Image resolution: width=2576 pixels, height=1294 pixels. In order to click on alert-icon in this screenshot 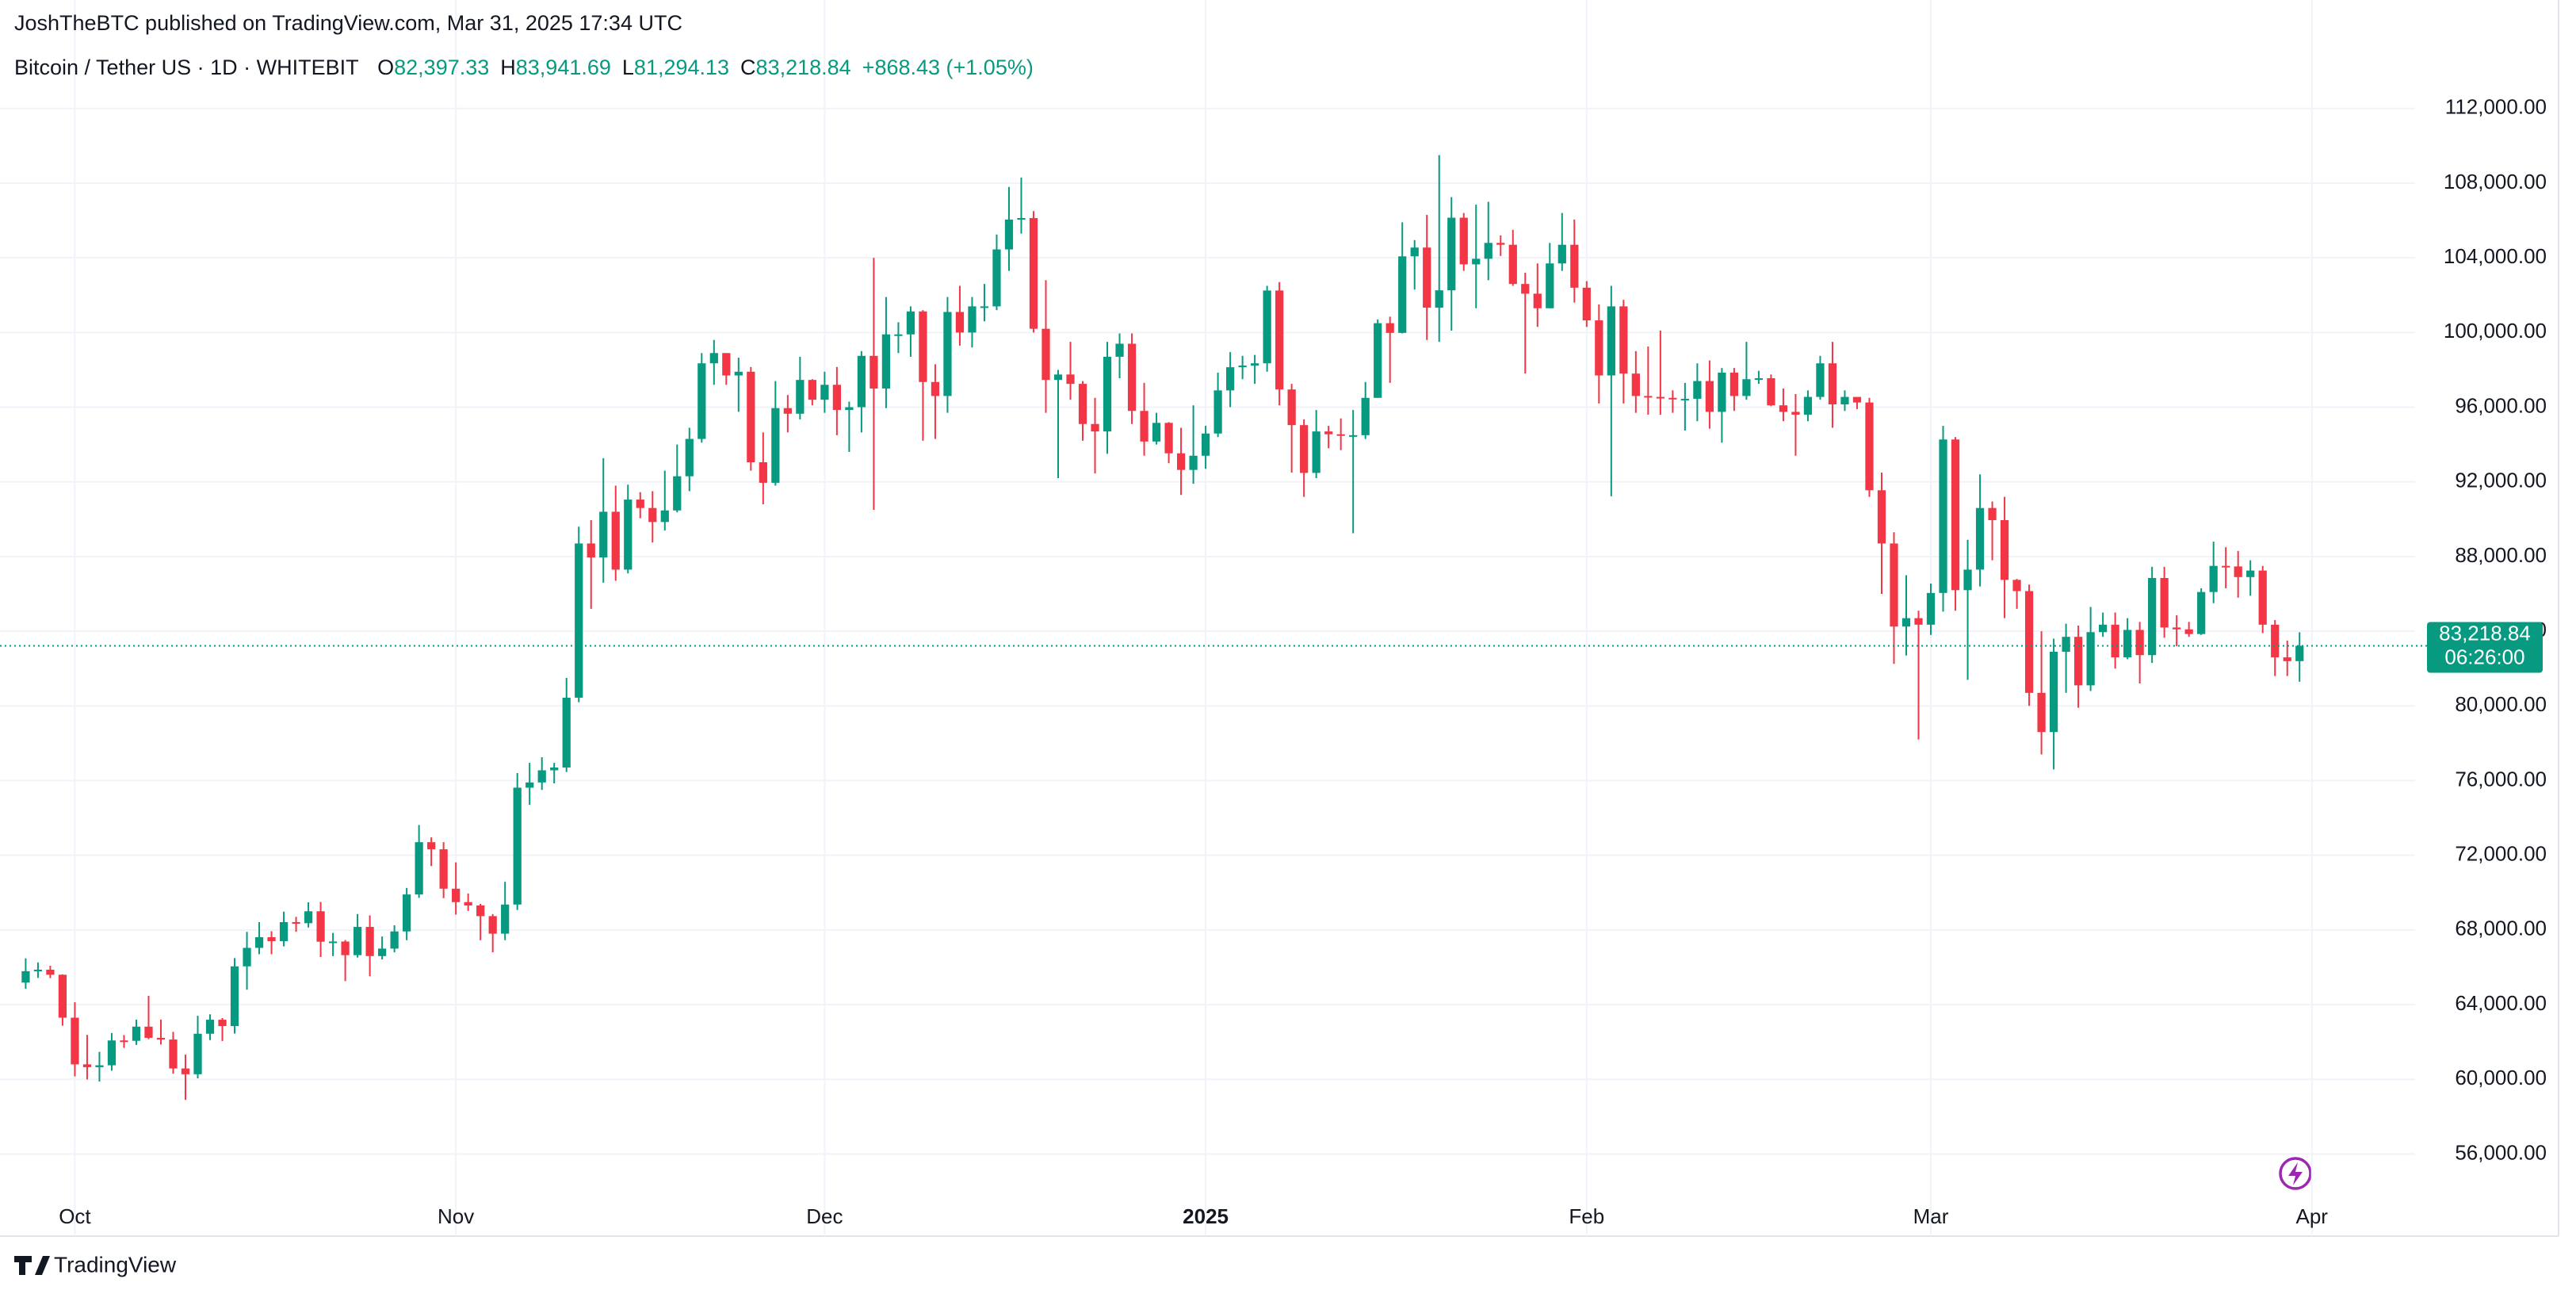, I will do `click(2295, 1173)`.